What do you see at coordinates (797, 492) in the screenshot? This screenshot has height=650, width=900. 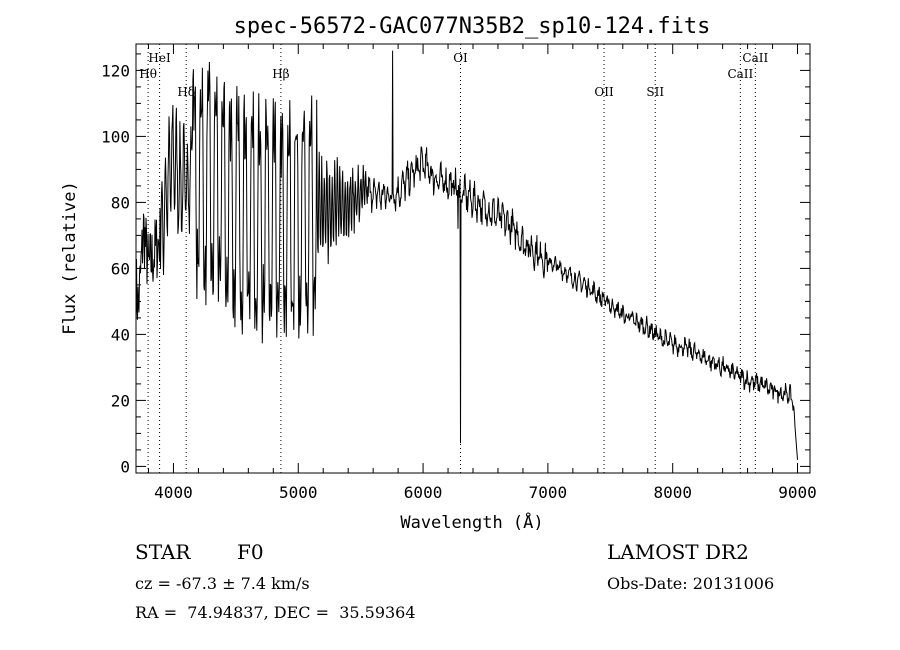 I see `x-tick-label: 9000` at bounding box center [797, 492].